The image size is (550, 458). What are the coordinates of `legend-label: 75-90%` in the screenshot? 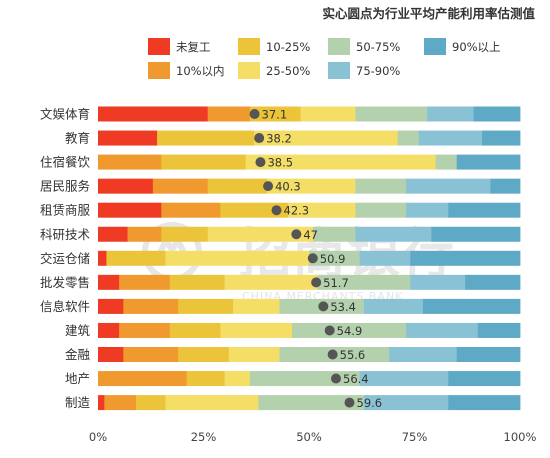 It's located at (378, 71).